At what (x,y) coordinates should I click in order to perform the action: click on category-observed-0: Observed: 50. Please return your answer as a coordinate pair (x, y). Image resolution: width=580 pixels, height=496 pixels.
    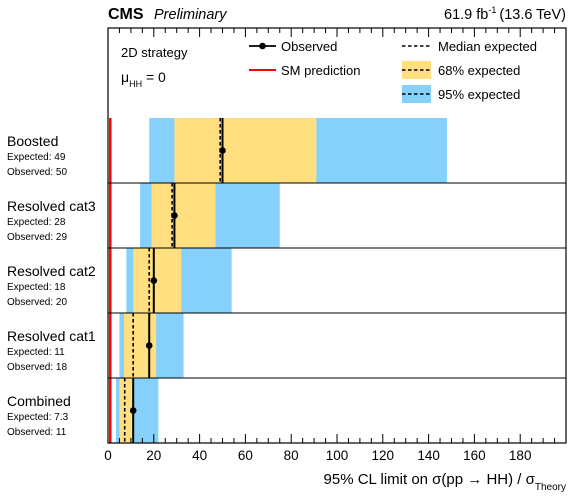
    Looking at the image, I should click on (37, 172).